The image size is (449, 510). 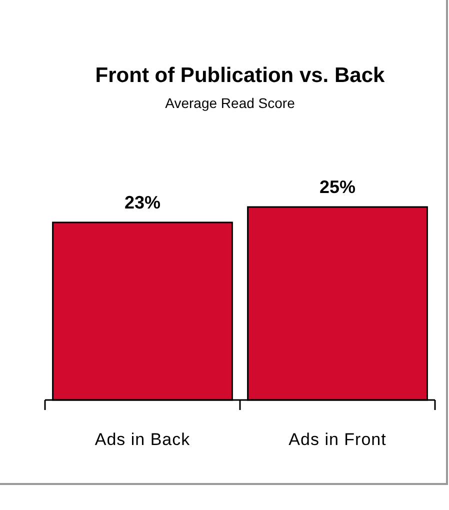 What do you see at coordinates (142, 439) in the screenshot?
I see `x-tick-label: Ads in Back` at bounding box center [142, 439].